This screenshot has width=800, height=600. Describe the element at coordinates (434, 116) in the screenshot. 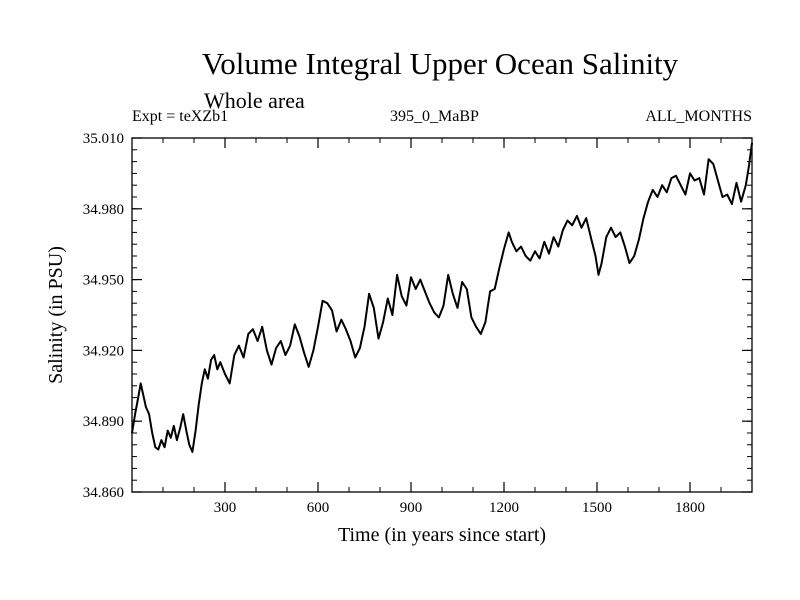

I see `run-id-label: 395_0_MaBP` at that location.